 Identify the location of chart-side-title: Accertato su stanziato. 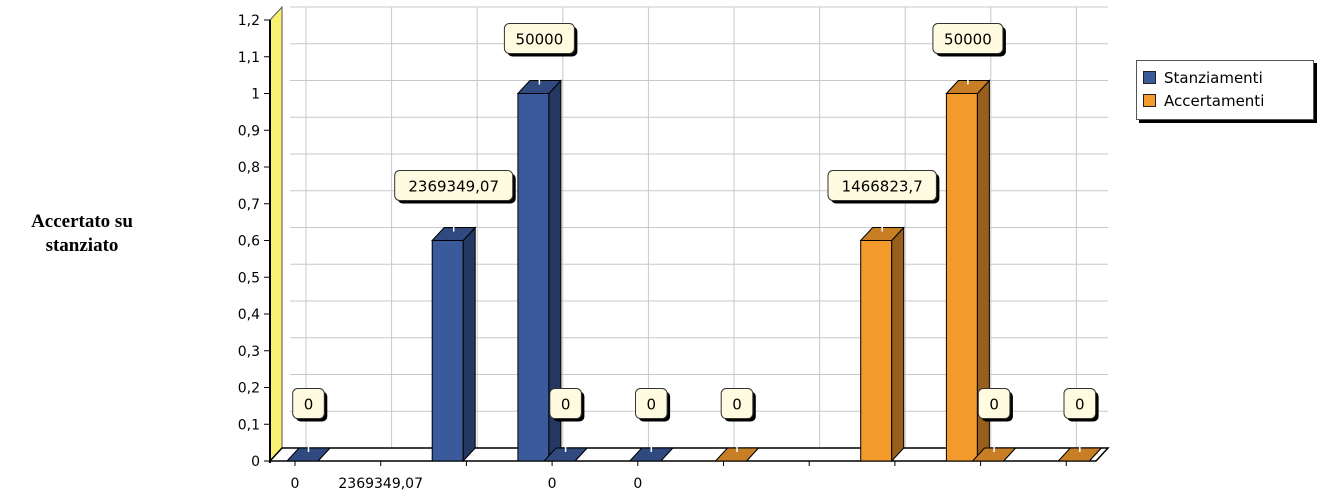
(82, 234).